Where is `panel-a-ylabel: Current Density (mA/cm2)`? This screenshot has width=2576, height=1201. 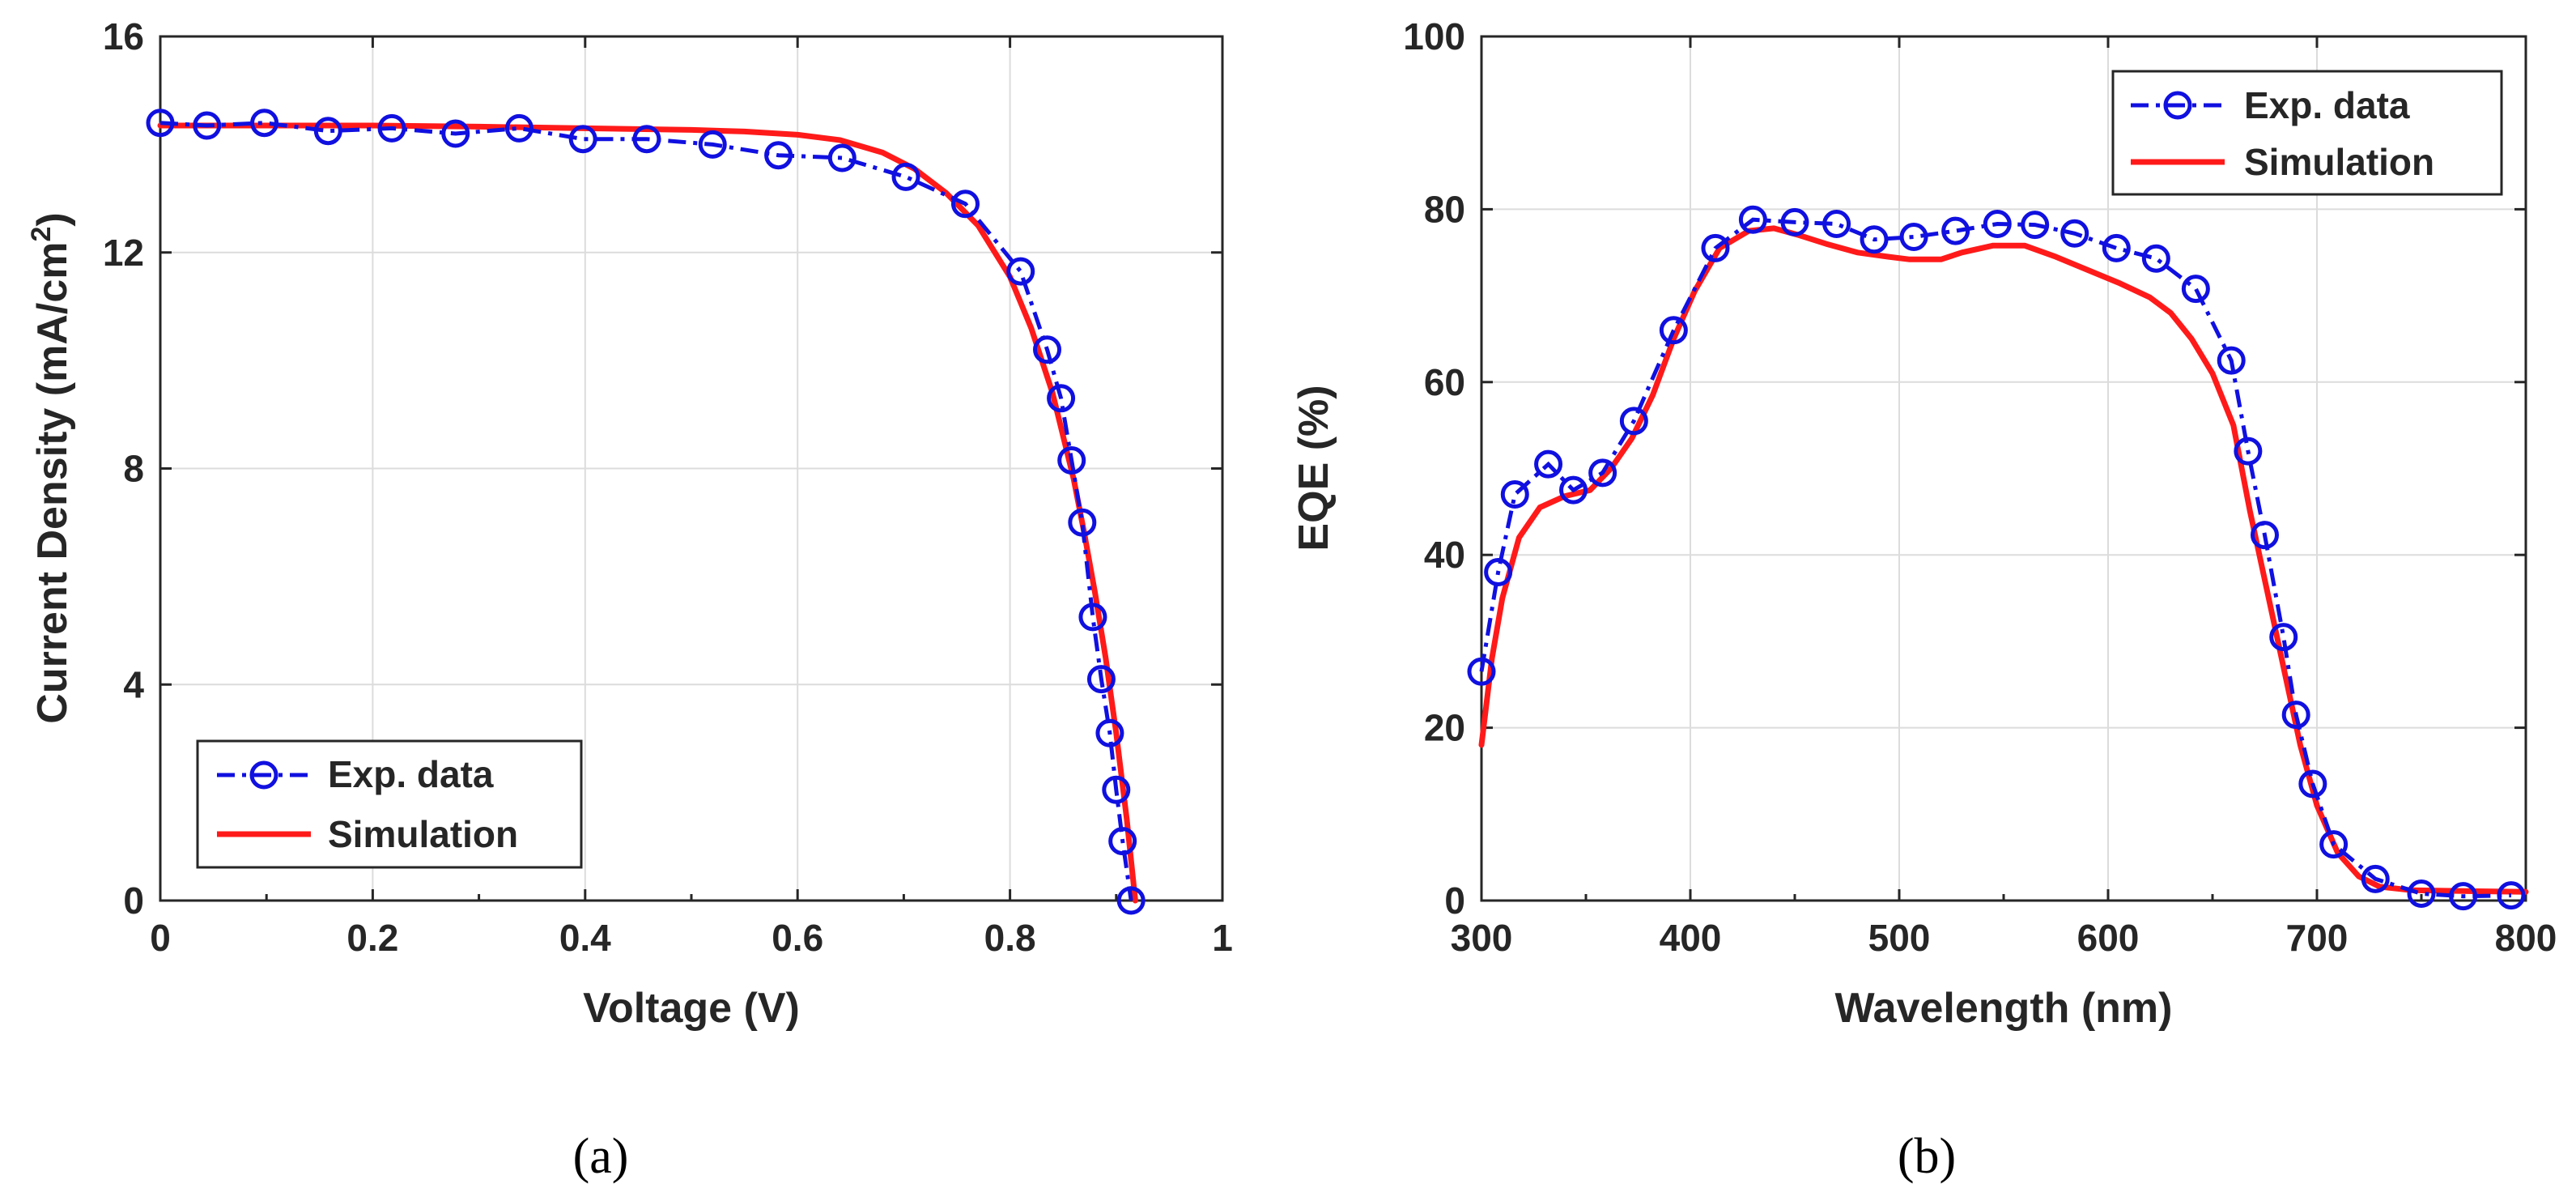 panel-a-ylabel: Current Density (mA/cm2) is located at coordinates (51, 467).